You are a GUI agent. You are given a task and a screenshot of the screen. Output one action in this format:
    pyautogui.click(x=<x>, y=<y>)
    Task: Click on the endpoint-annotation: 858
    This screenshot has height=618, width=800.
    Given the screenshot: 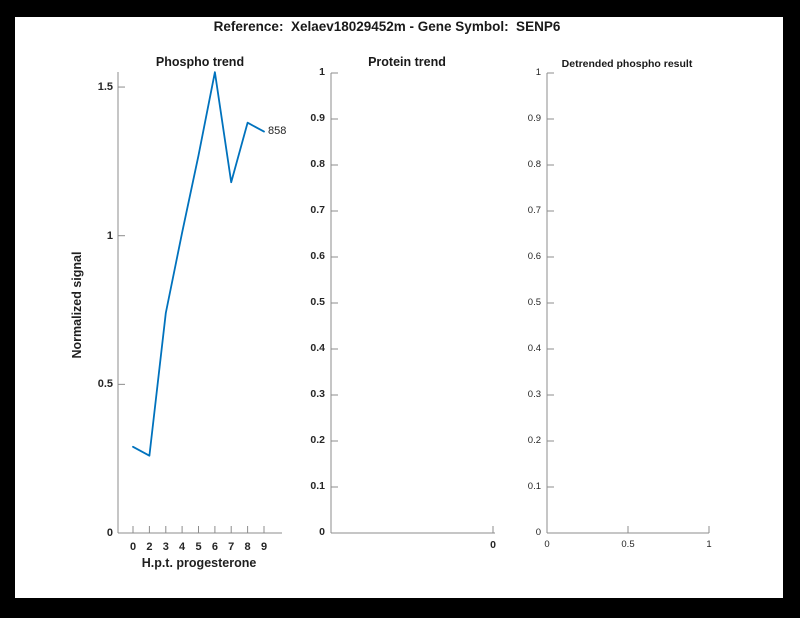 What is the action you would take?
    pyautogui.click(x=277, y=131)
    